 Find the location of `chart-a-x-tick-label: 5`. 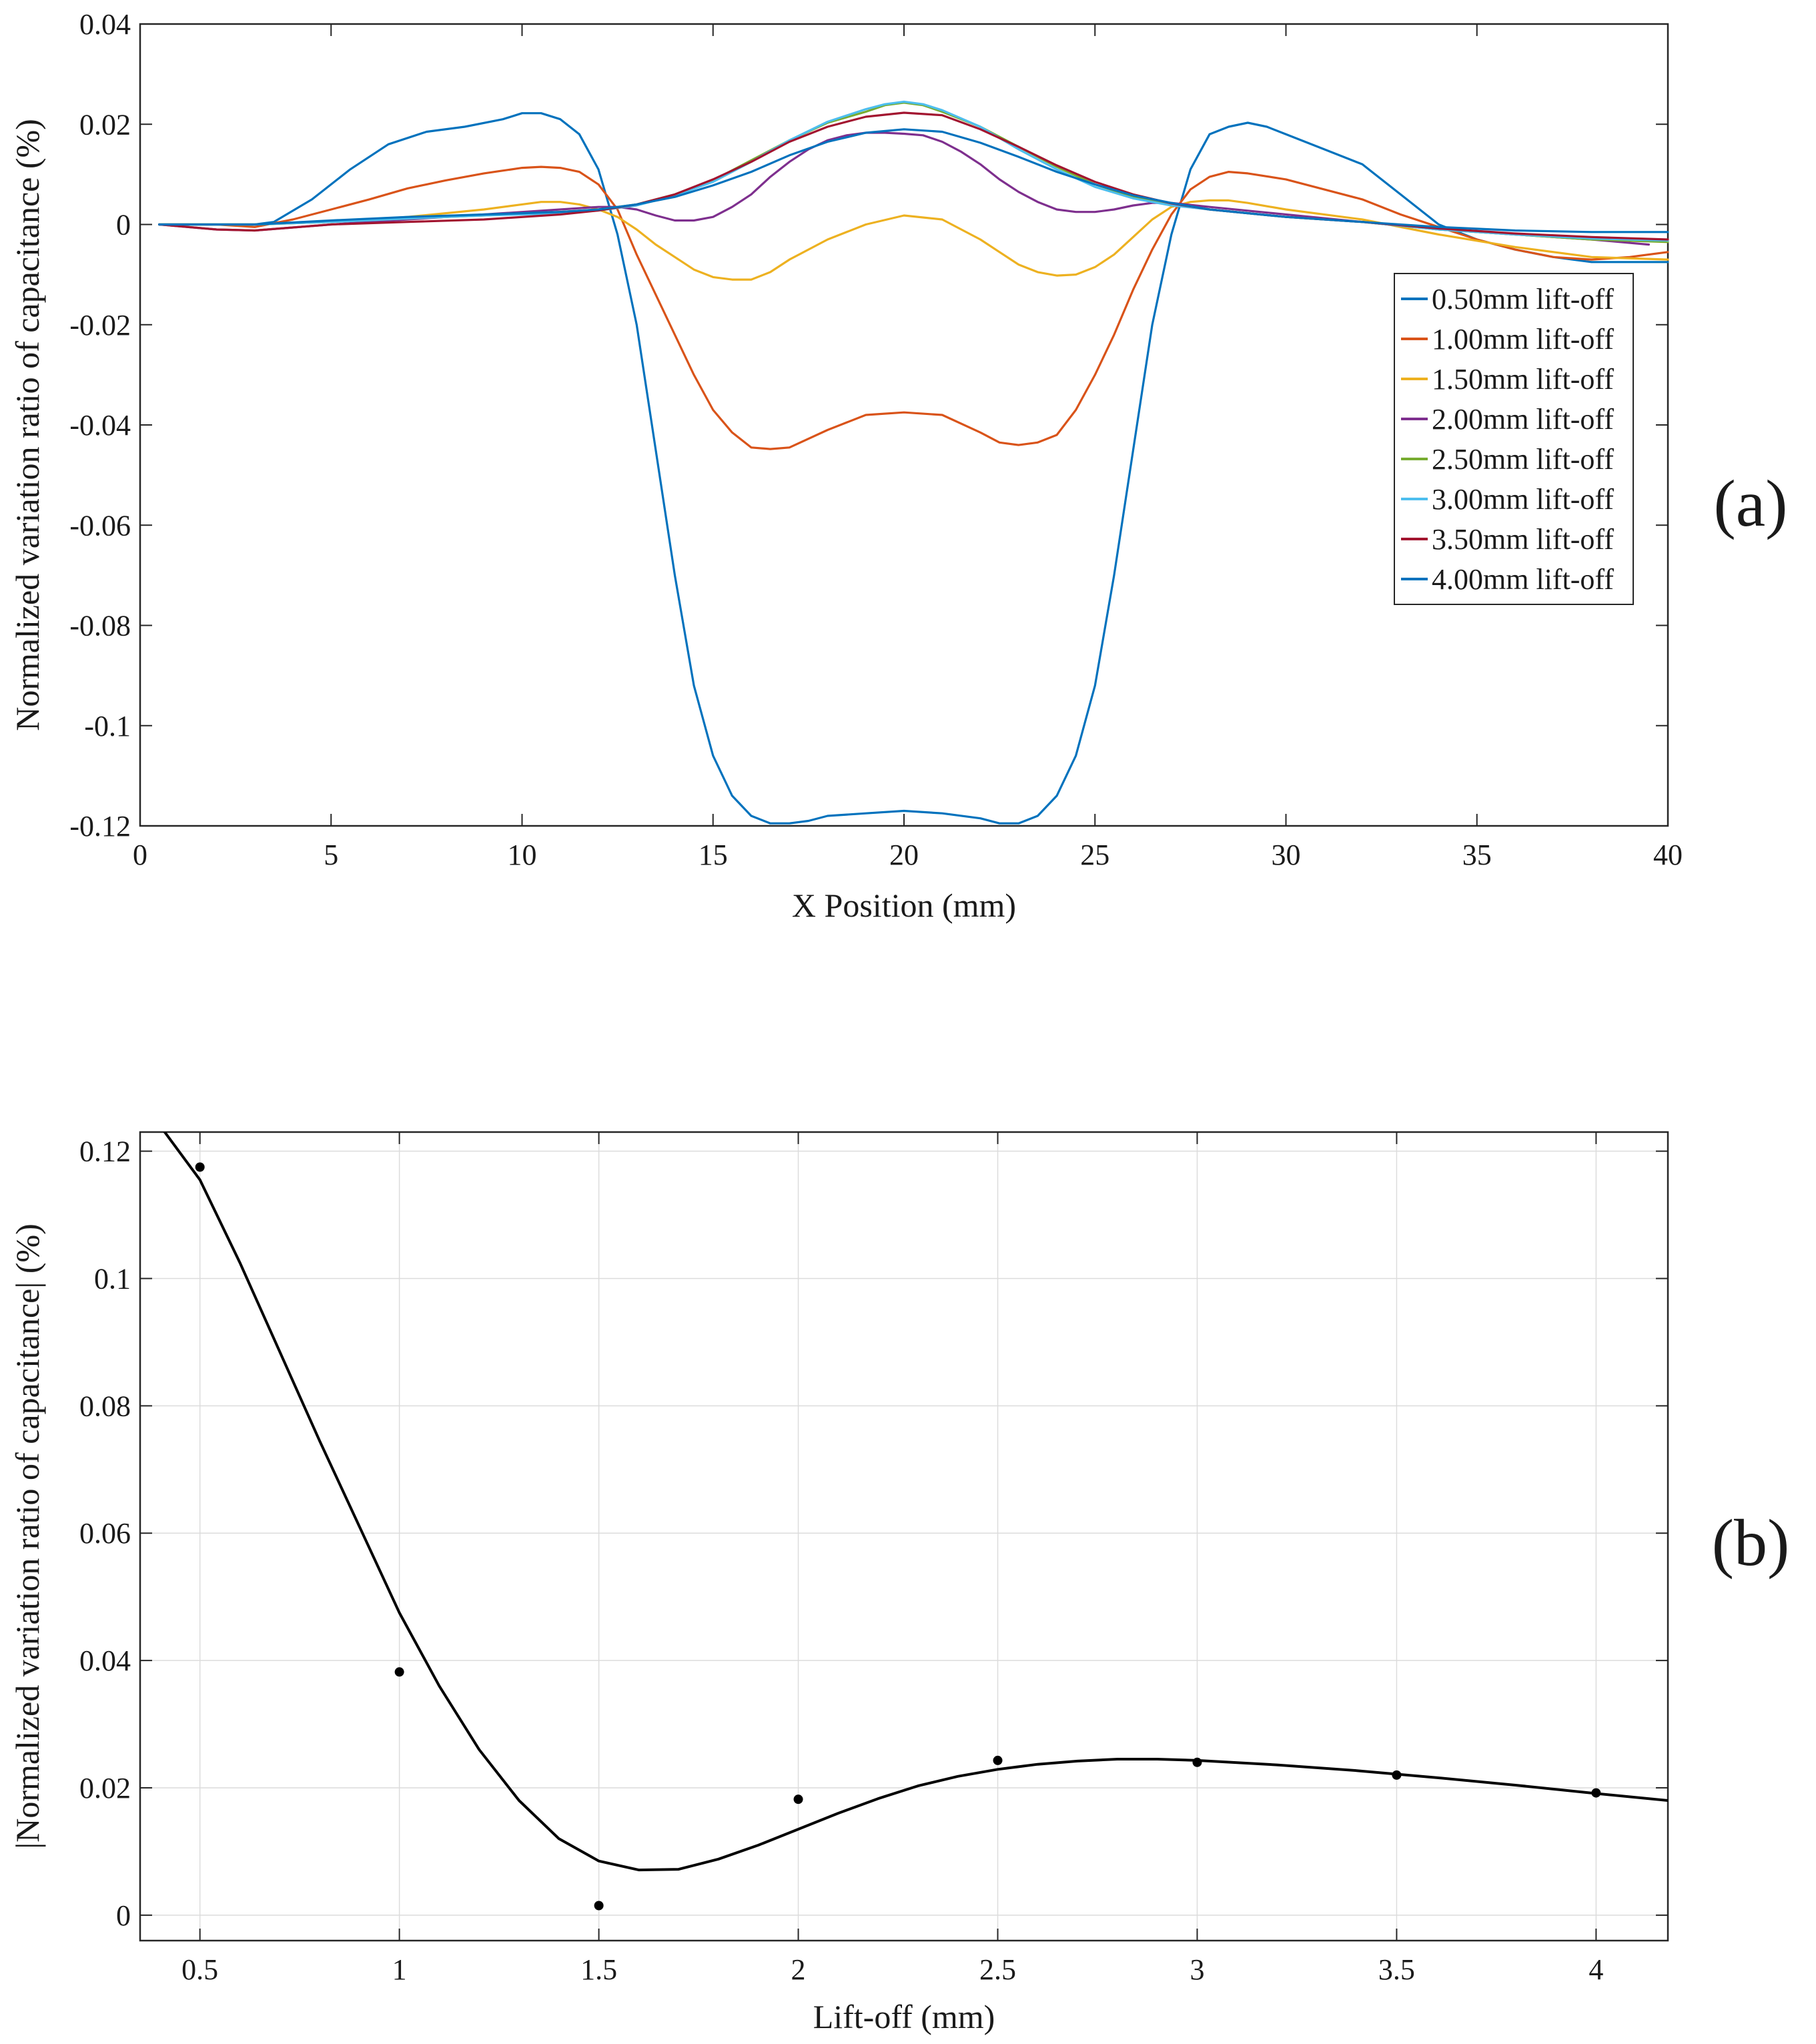

chart-a-x-tick-label: 5 is located at coordinates (331, 855).